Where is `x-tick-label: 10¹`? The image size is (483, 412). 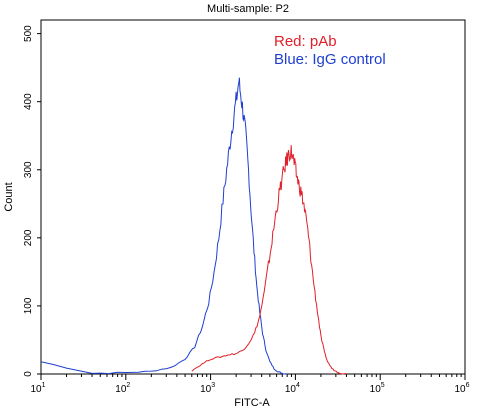
x-tick-label: 10¹ is located at coordinates (37, 388).